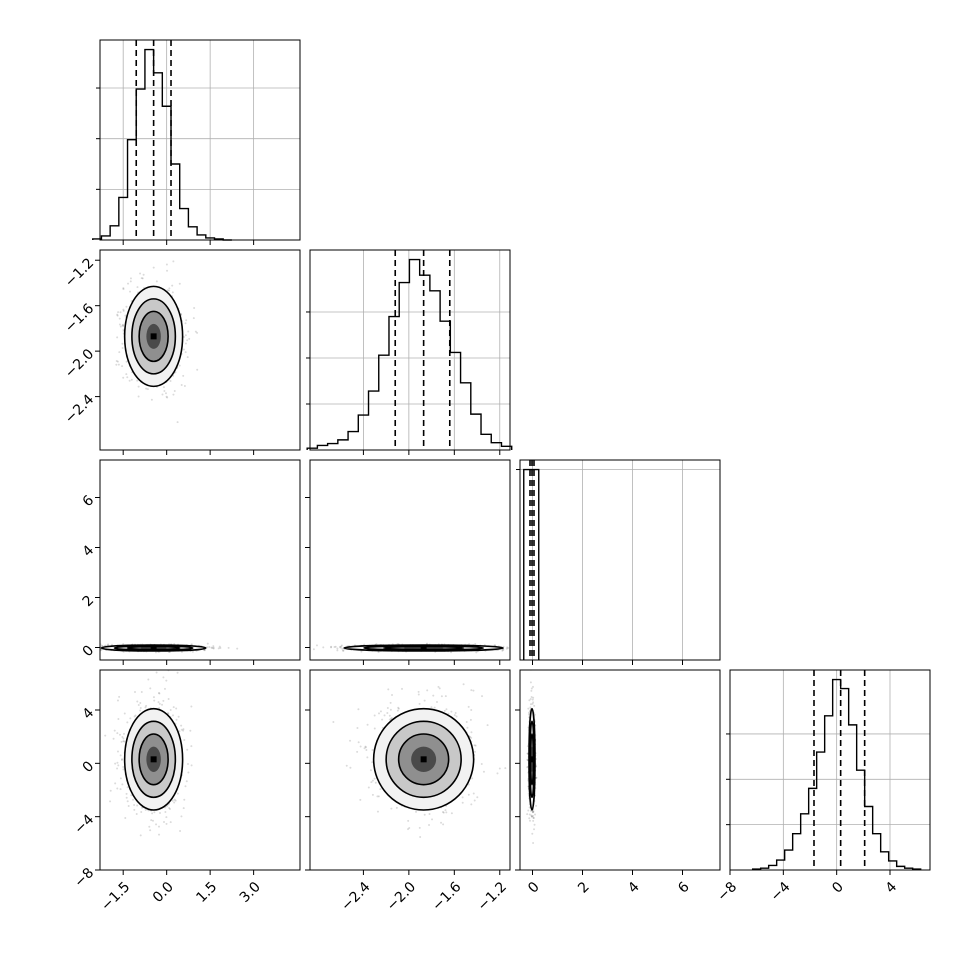 Image resolution: width=970 pixels, height=970 pixels. I want to click on ytick-label-3-1: −4, so click(84, 825).